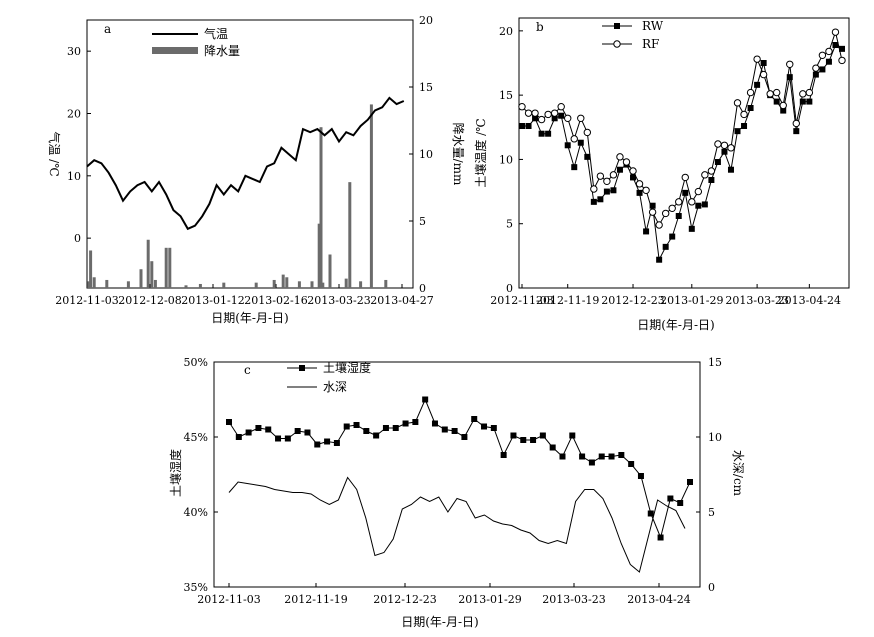 The width and height of the screenshot is (874, 637). What do you see at coordinates (567, 300) in the screenshot?
I see `panel-b-x-tick-label: 2012-11-19` at bounding box center [567, 300].